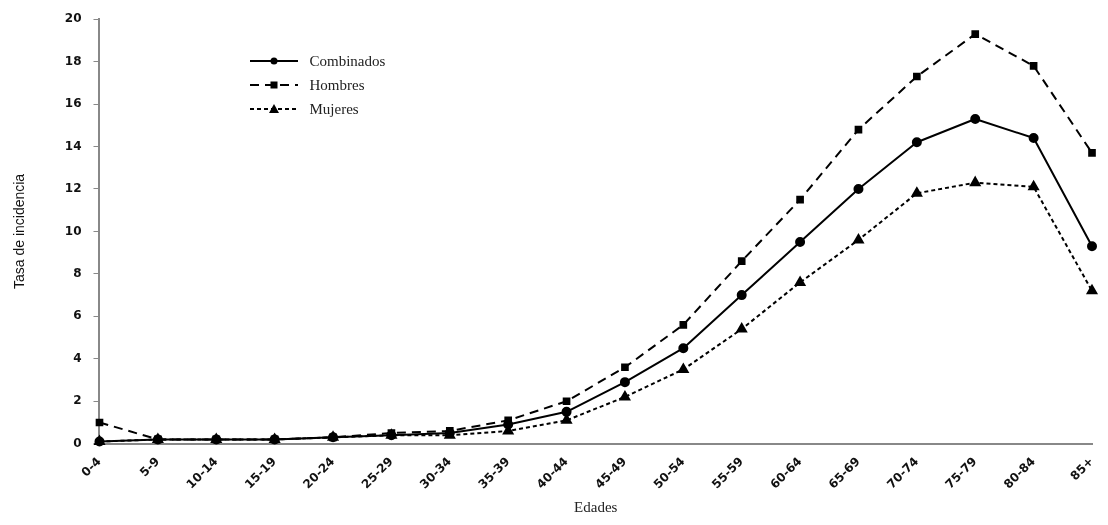 Image resolution: width=1108 pixels, height=525 pixels. Describe the element at coordinates (347, 61) in the screenshot. I see `legend-label: Combinados` at that location.